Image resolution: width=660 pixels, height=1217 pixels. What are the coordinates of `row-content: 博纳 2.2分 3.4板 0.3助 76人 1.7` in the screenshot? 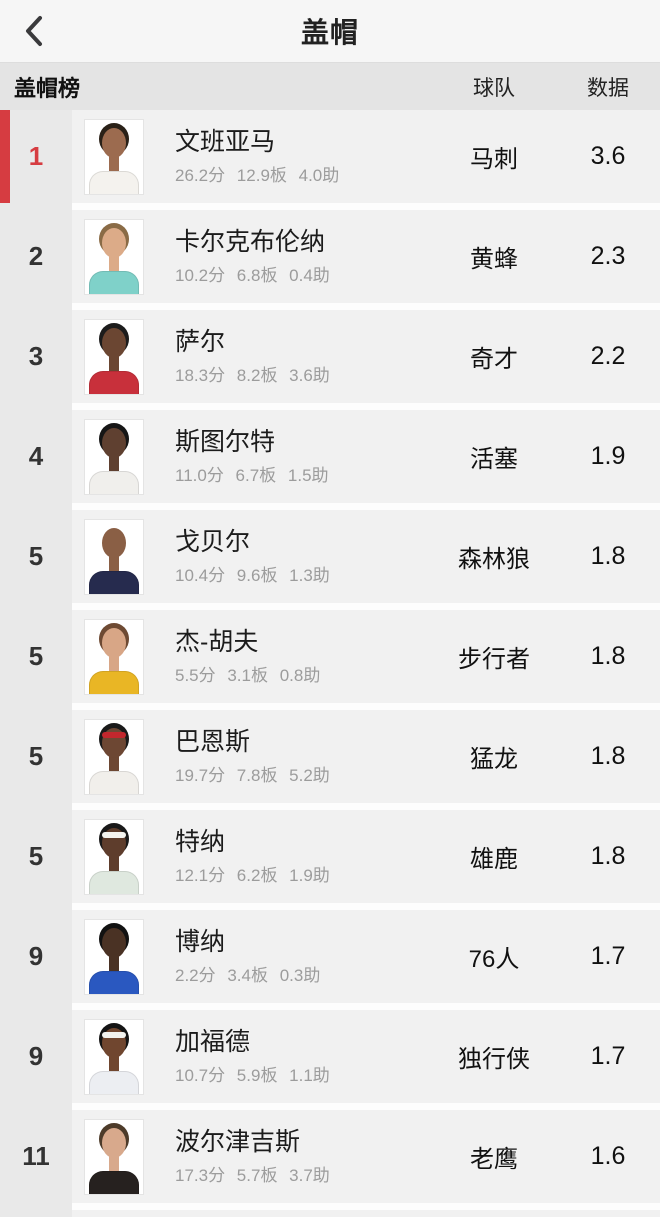 It's located at (366, 956).